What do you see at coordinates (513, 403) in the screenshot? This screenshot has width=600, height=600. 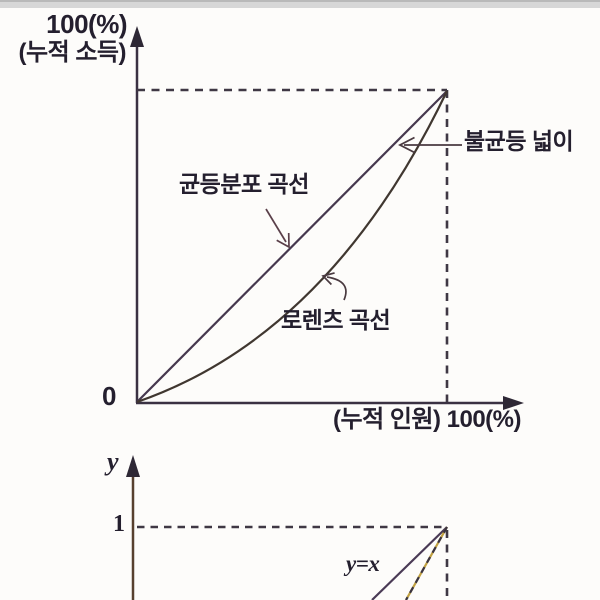 I see `top-x-axis-arrowhead-icon` at bounding box center [513, 403].